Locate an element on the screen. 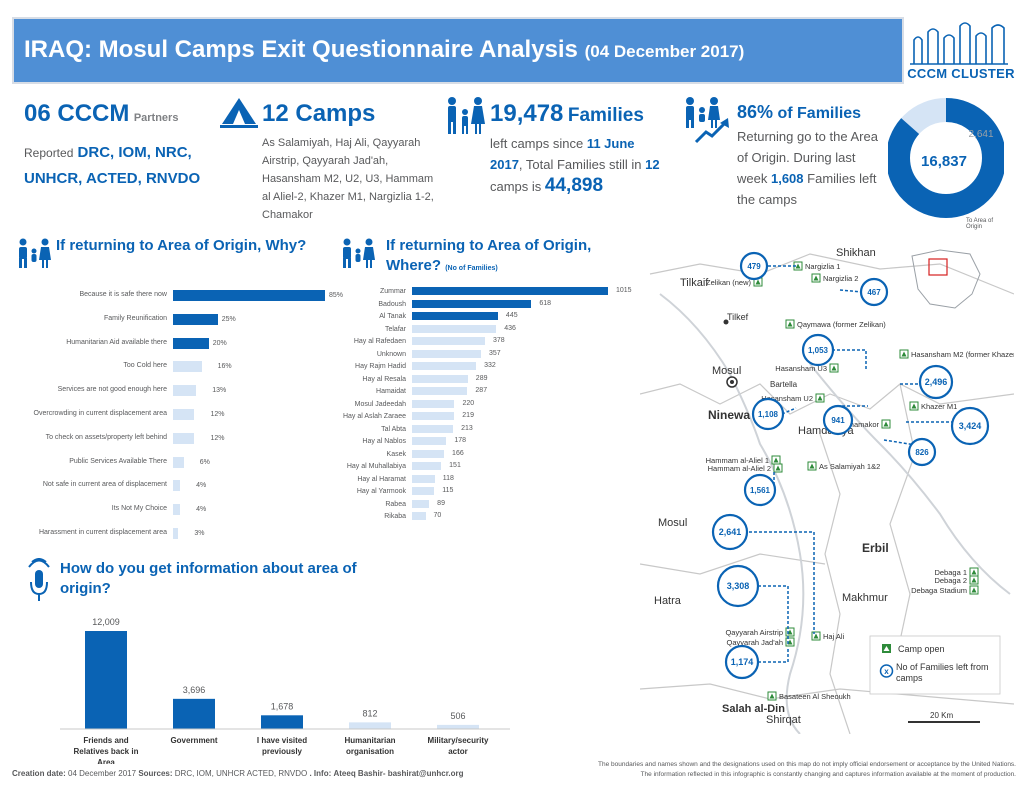 This screenshot has width=1024, height=791. info-bar-value: 3,696 is located at coordinates (194, 690).